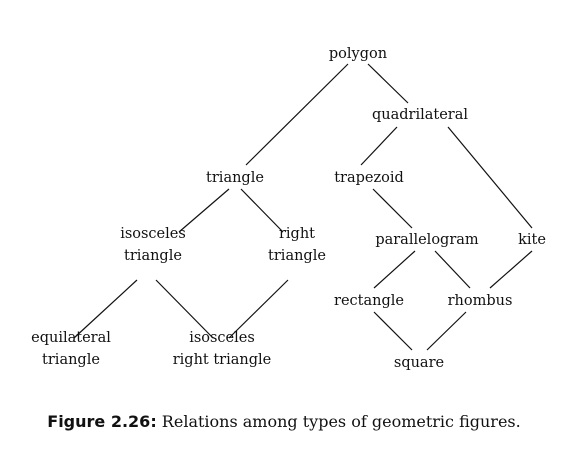  I want to click on node-polygon: polygon, so click(358, 54).